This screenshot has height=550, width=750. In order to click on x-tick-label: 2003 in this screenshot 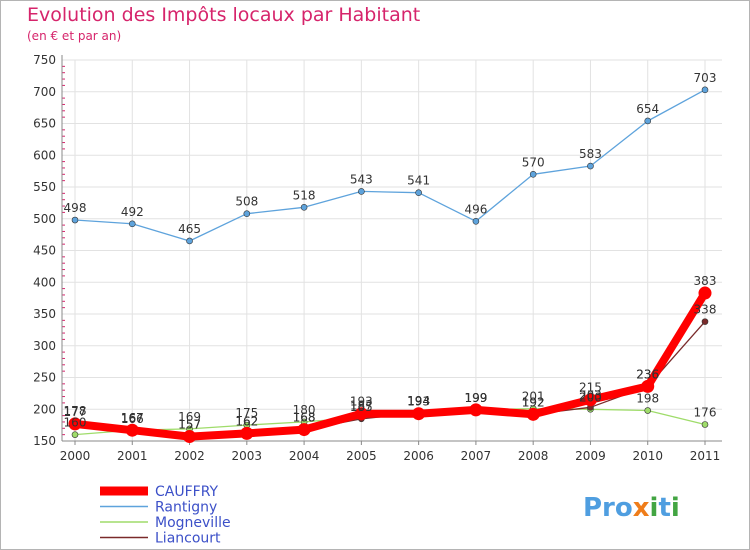, I will do `click(247, 456)`.